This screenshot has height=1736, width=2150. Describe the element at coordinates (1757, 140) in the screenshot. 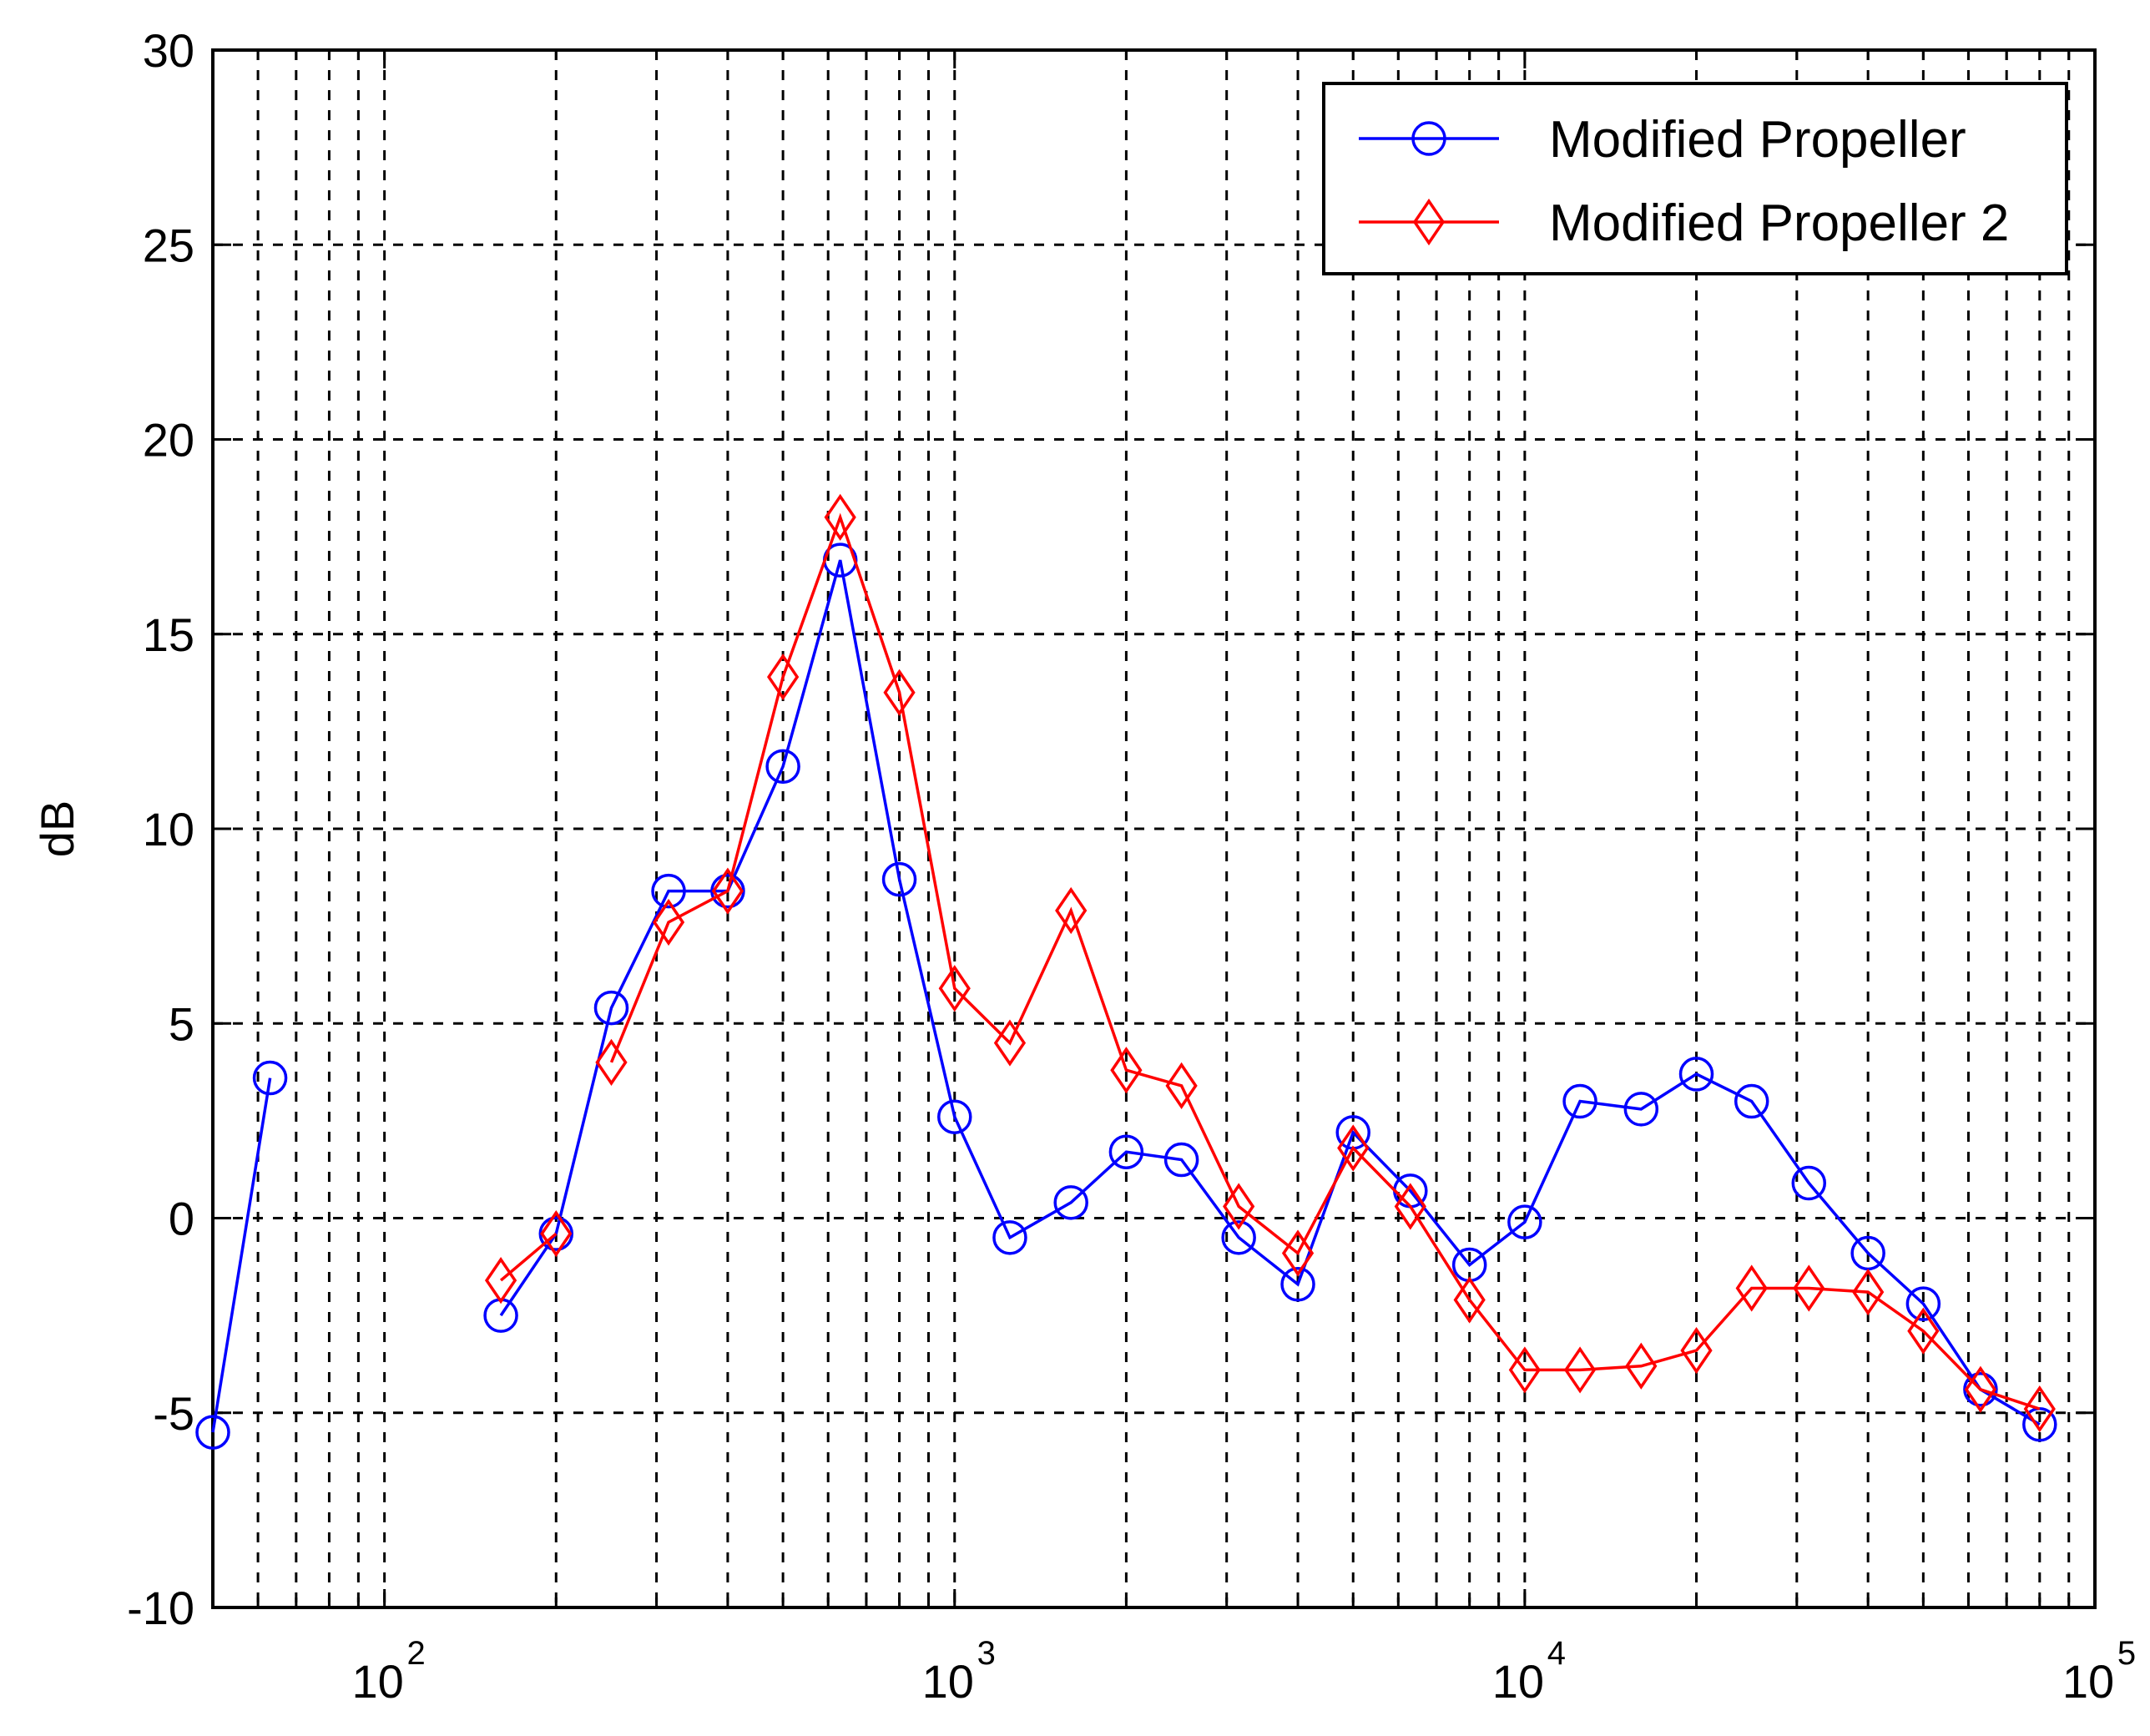

I see `legend-label: Modified Propeller` at that location.